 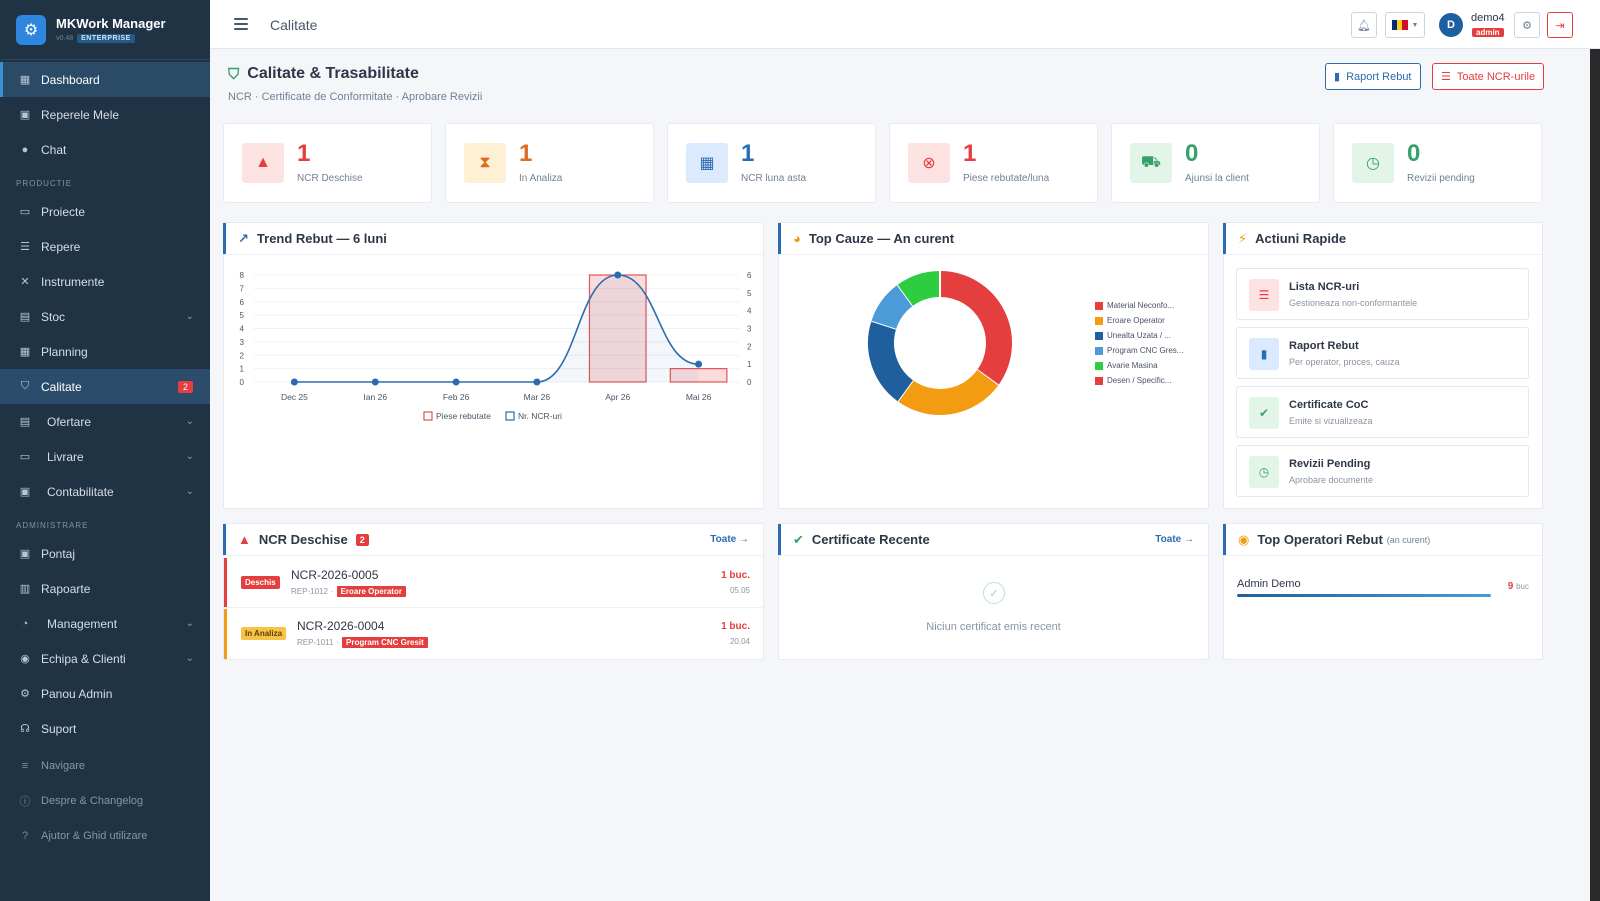 What do you see at coordinates (1405, 25) in the screenshot?
I see `language-select: ▼` at bounding box center [1405, 25].